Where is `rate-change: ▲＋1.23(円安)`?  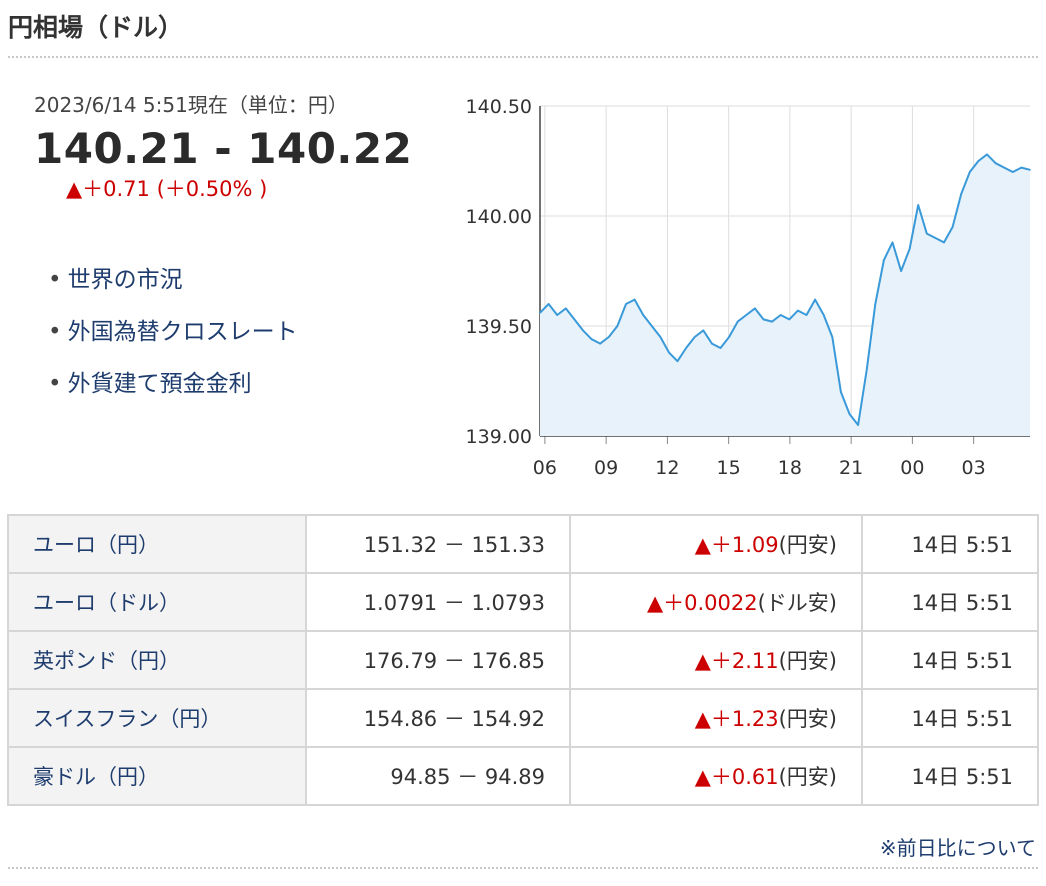 rate-change: ▲＋1.23(円安) is located at coordinates (716, 718).